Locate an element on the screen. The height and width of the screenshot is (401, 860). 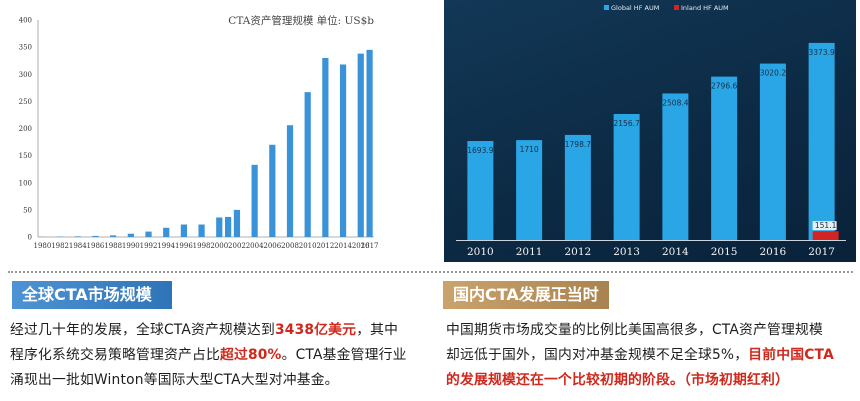
x-tick-label: 1994 is located at coordinates (166, 246).